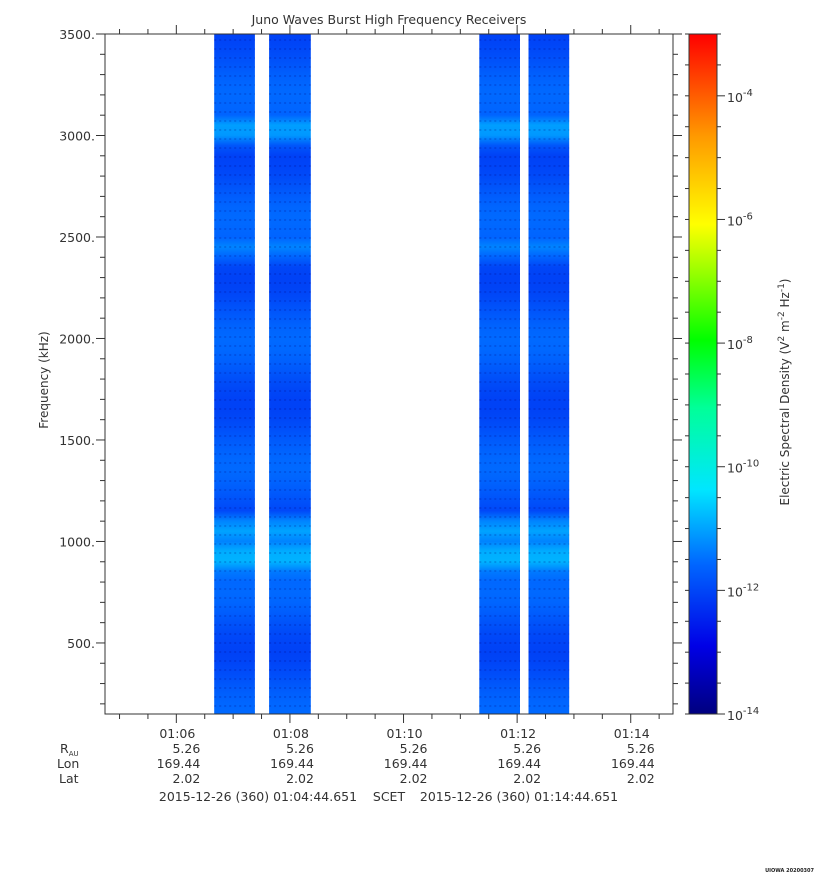  I want to click on x-tick-label: 01:10, so click(405, 733).